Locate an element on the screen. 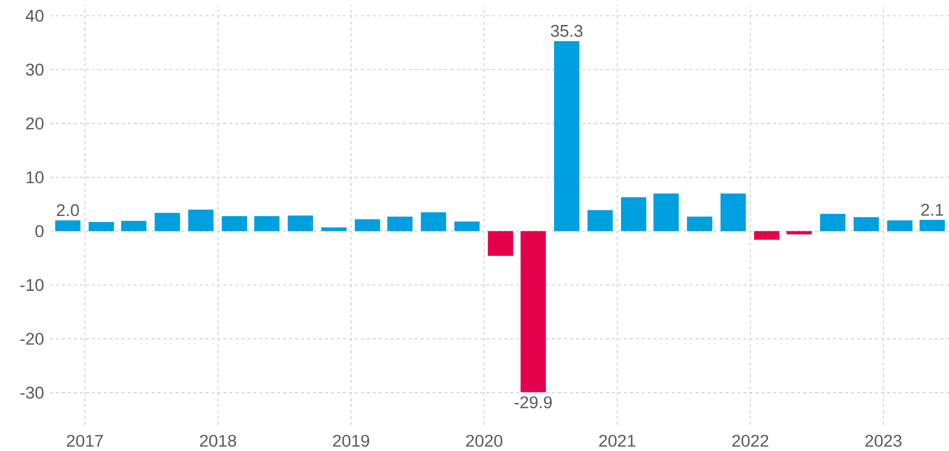 This screenshot has height=451, width=949. x-tick-label: 2017 is located at coordinates (84, 440).